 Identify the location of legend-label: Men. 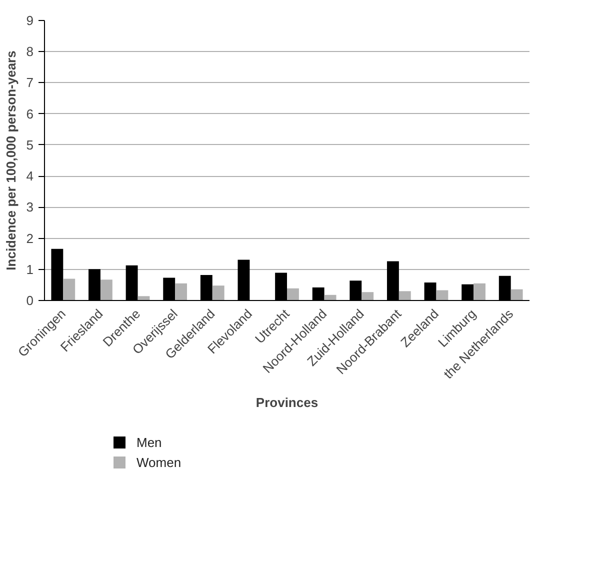
(149, 442).